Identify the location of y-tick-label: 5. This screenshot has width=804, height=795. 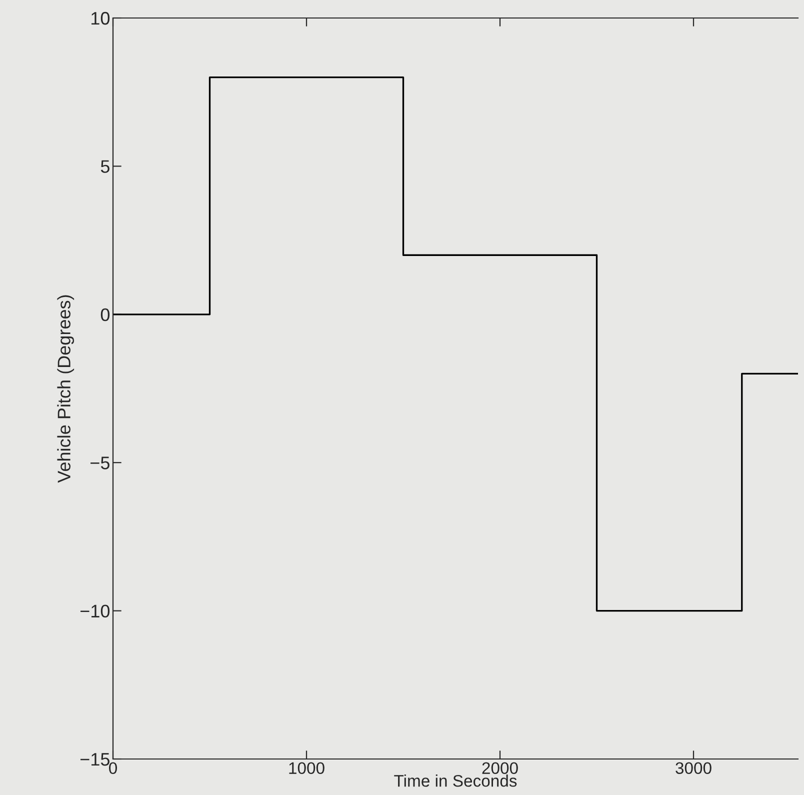
(105, 166).